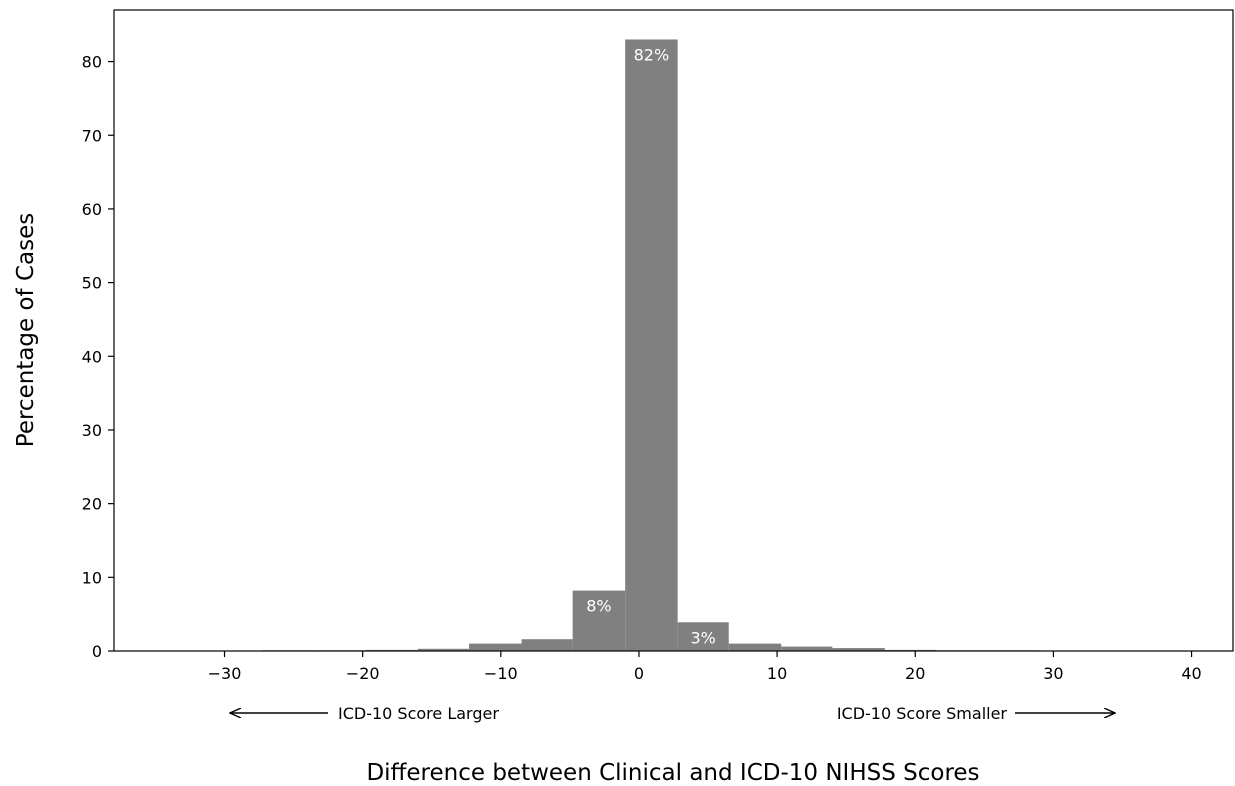 Image resolution: width=1235 pixels, height=786 pixels. What do you see at coordinates (92, 283) in the screenshot?
I see `y-tick-label: 50` at bounding box center [92, 283].